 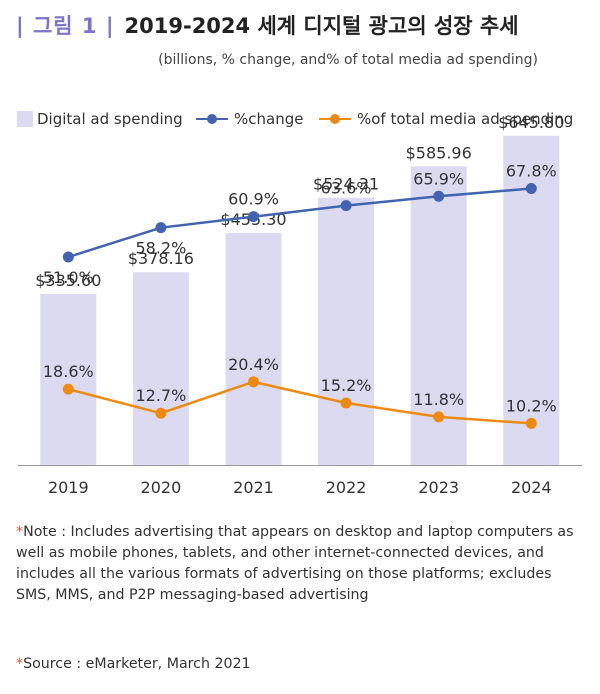 I want to click on change-point-2023, so click(x=439, y=196).